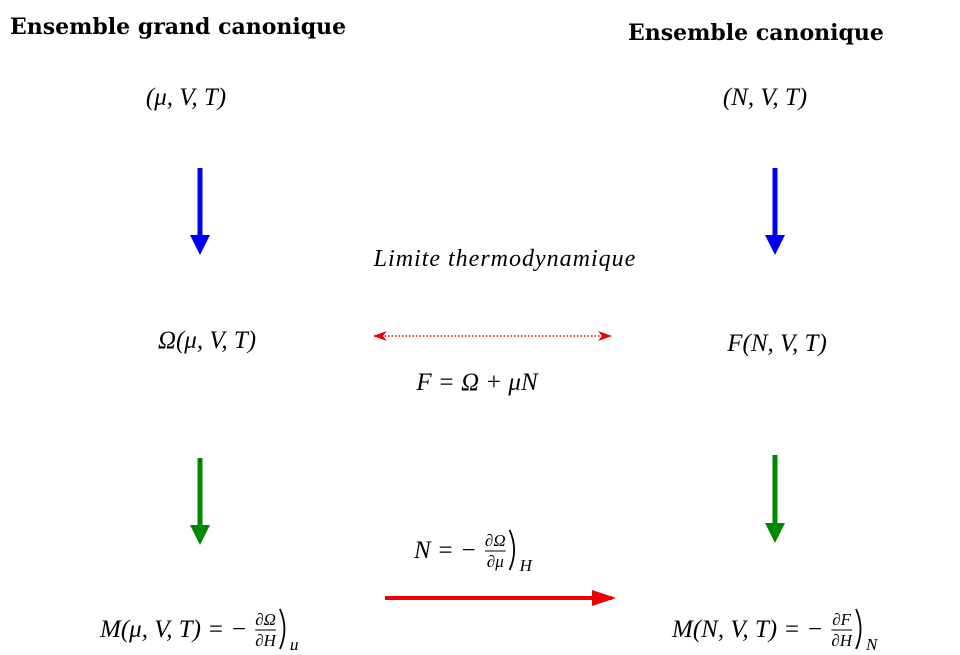  What do you see at coordinates (207, 340) in the screenshot?
I see `left-potential: Ω(μ, V, T)` at bounding box center [207, 340].